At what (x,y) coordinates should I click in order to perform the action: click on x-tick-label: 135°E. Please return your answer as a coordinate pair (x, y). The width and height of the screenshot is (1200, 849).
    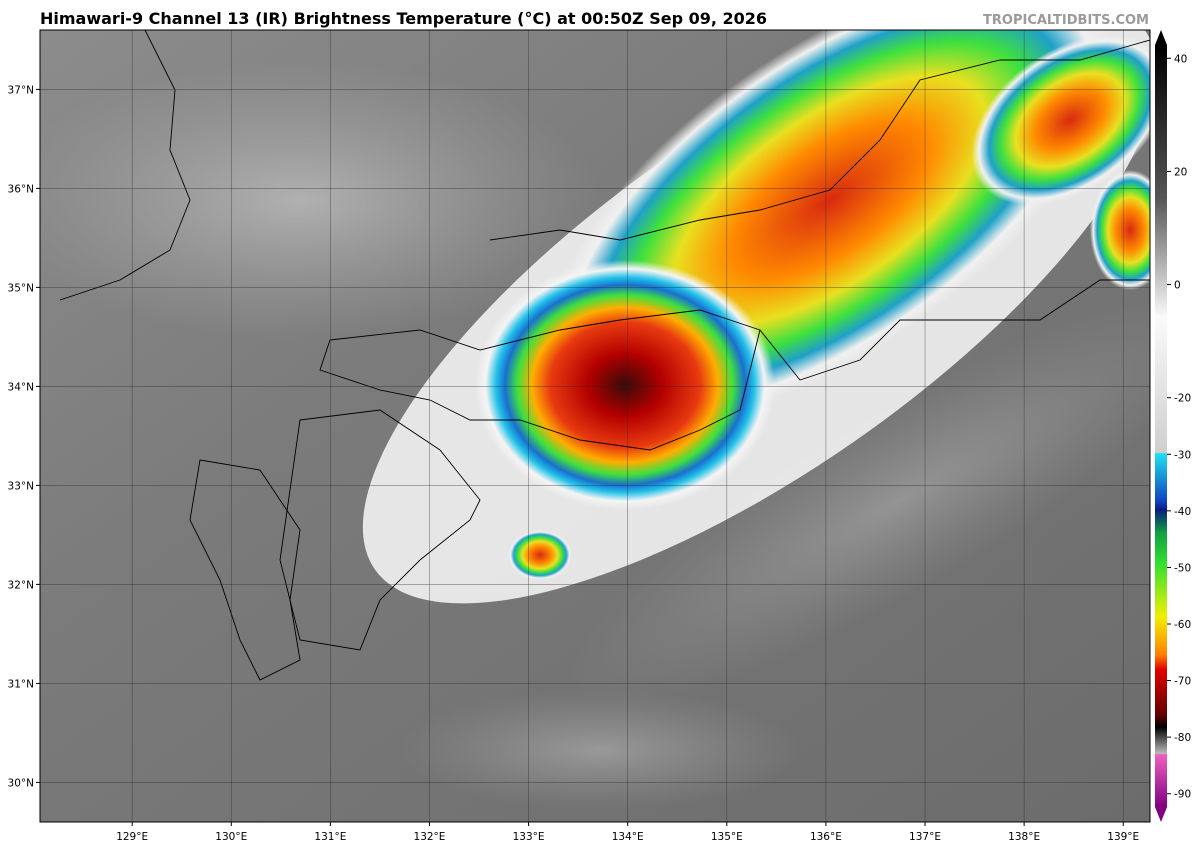
    Looking at the image, I should click on (727, 837).